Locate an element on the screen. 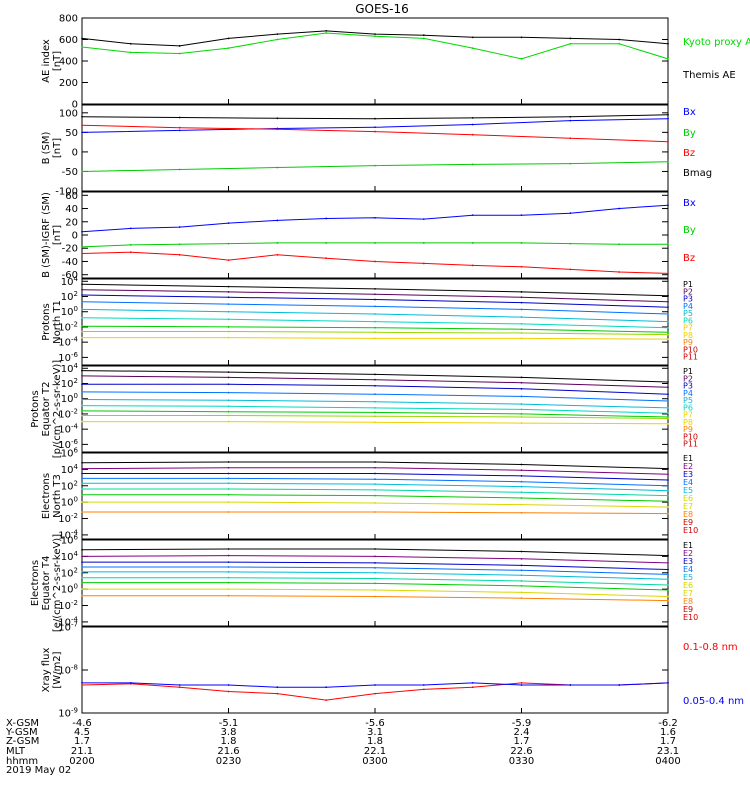 This screenshot has width=750, height=800. series-line-p5 is located at coordinates (375, 404).